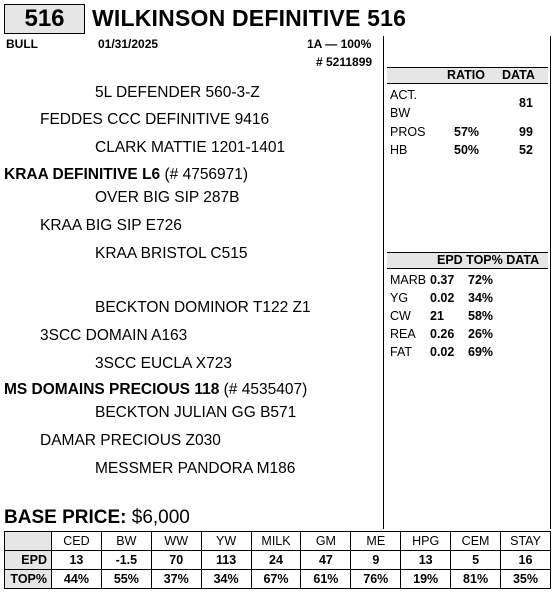 This screenshot has width=555, height=592. I want to click on epd-column-header: MILK, so click(275, 541).